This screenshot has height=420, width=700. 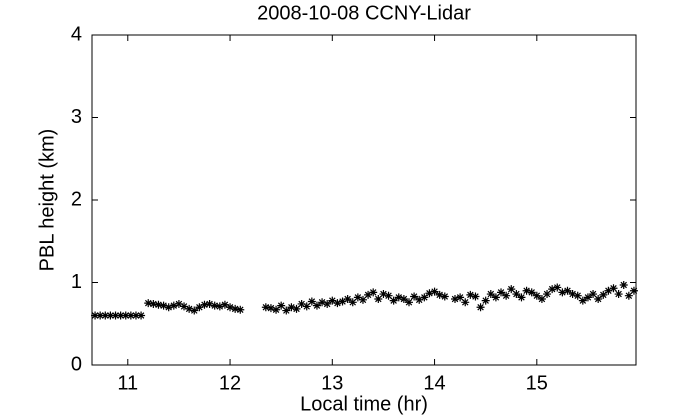 What do you see at coordinates (434, 383) in the screenshot?
I see `x-tick-label: 14` at bounding box center [434, 383].